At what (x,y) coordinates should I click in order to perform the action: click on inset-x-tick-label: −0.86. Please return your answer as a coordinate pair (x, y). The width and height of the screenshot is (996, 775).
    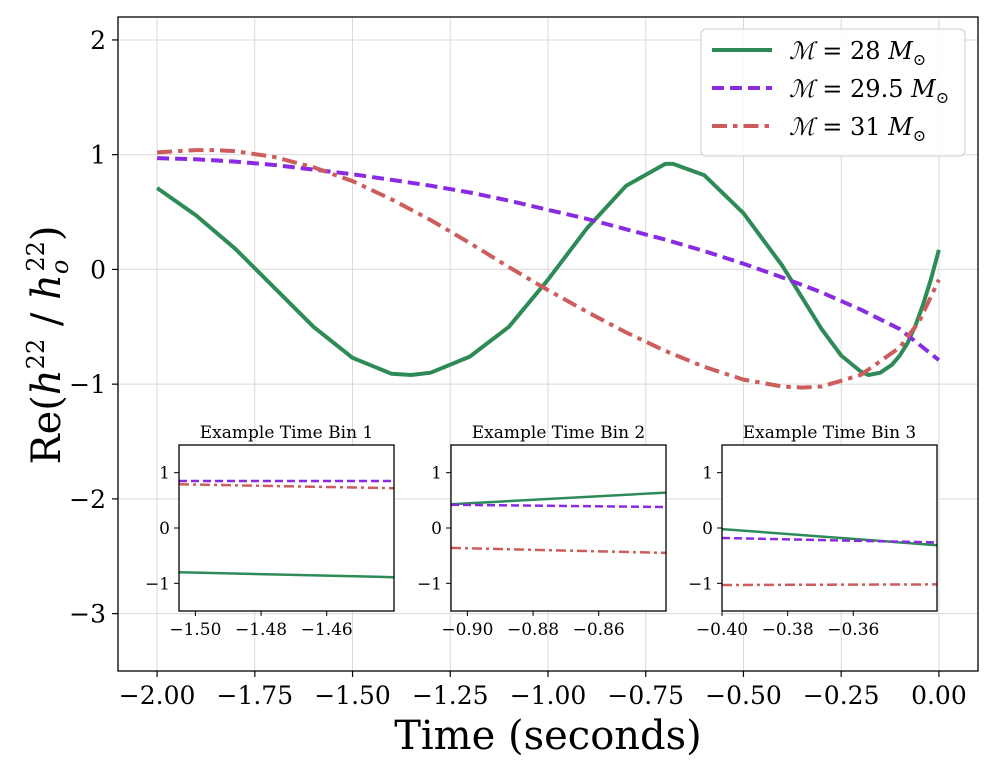
    Looking at the image, I should click on (599, 630).